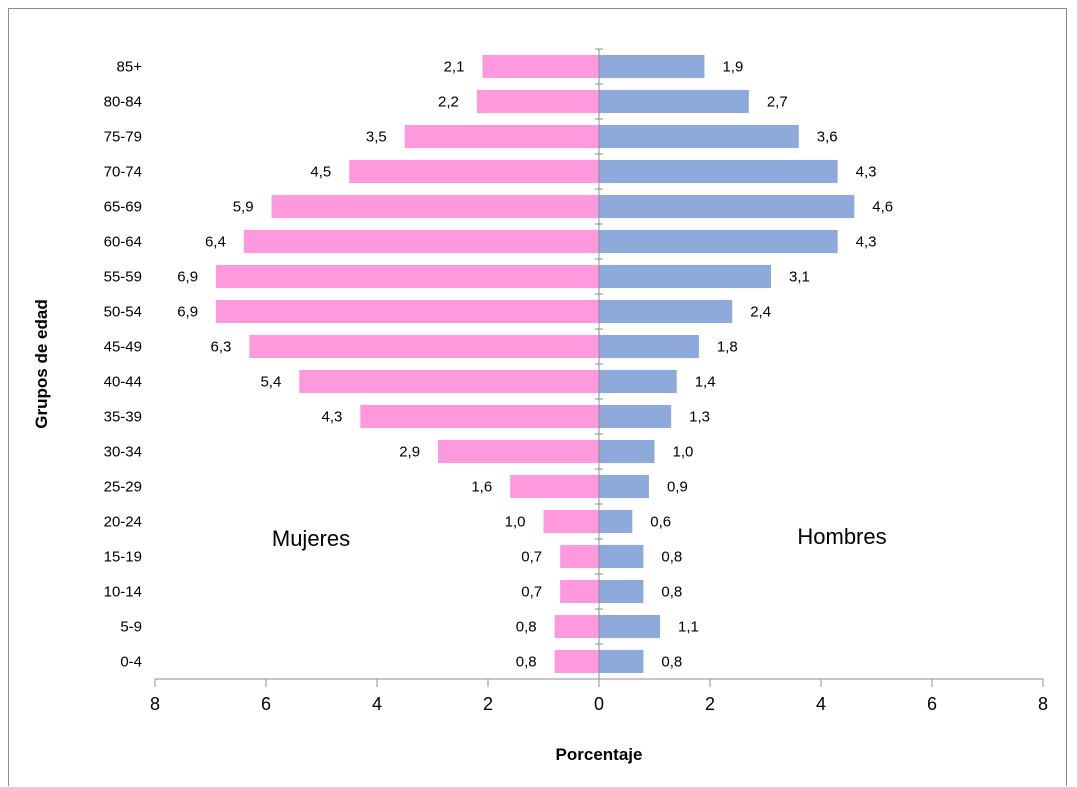 The height and width of the screenshot is (787, 1077). I want to click on data-label-mujeres-30-34: 2,9, so click(409, 452).